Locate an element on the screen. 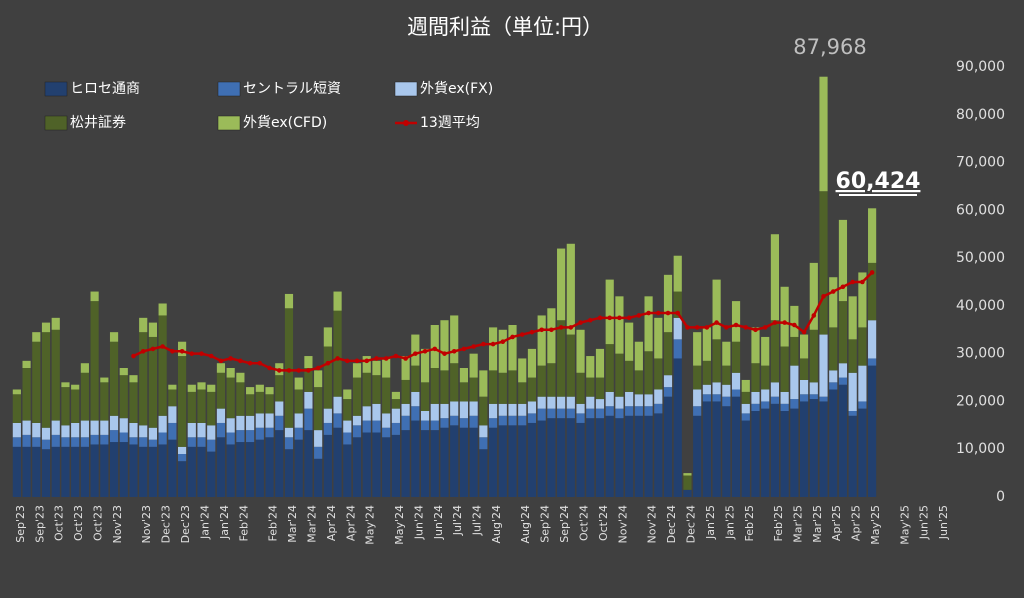 This screenshot has width=1024, height=598. legend-swatch is located at coordinates (56, 123).